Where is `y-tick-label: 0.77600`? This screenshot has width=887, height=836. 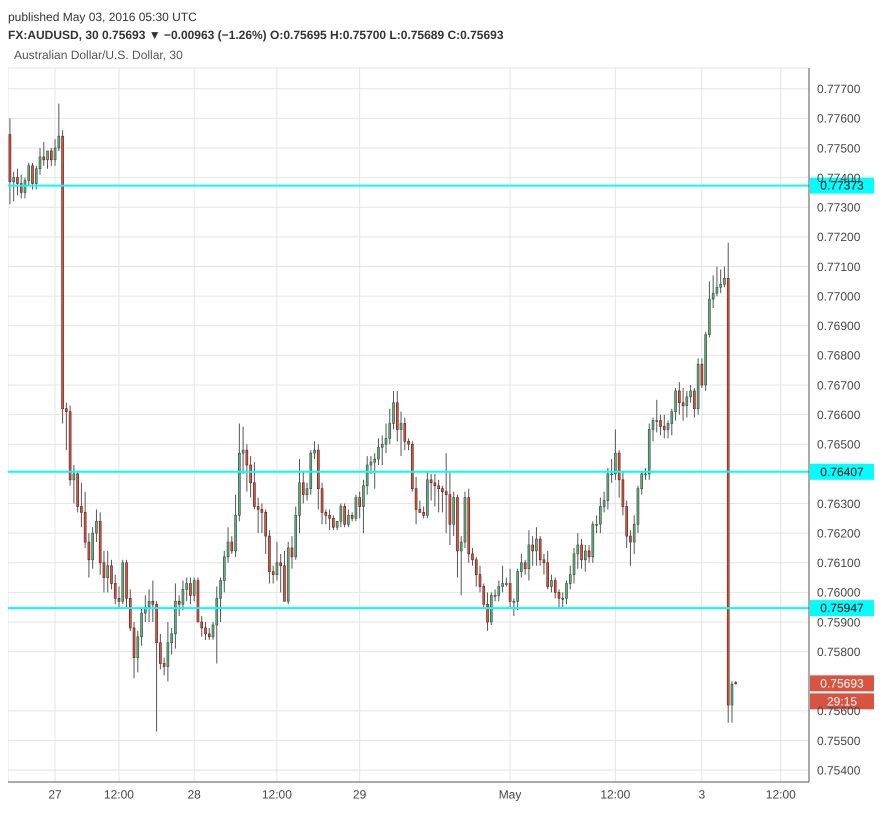
y-tick-label: 0.77600 is located at coordinates (839, 119).